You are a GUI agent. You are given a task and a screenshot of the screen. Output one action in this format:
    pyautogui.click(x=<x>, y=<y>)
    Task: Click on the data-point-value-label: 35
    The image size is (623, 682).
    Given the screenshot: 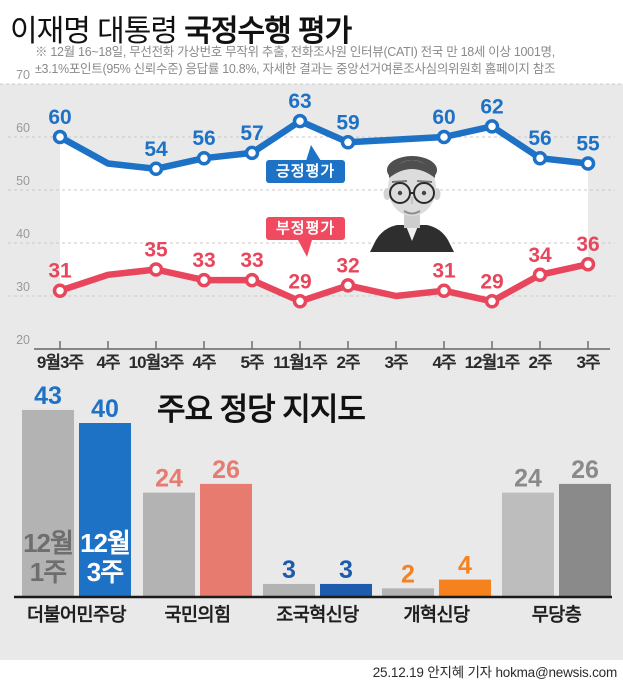 What is the action you would take?
    pyautogui.click(x=156, y=250)
    